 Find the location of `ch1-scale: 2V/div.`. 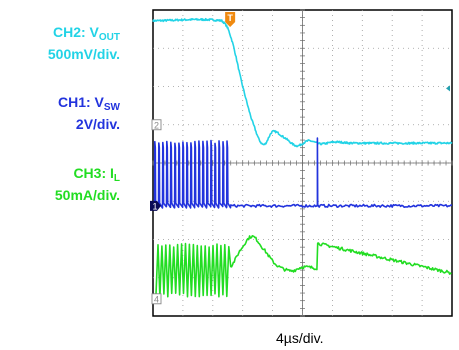

ch1-scale: 2V/div. is located at coordinates (97, 124).